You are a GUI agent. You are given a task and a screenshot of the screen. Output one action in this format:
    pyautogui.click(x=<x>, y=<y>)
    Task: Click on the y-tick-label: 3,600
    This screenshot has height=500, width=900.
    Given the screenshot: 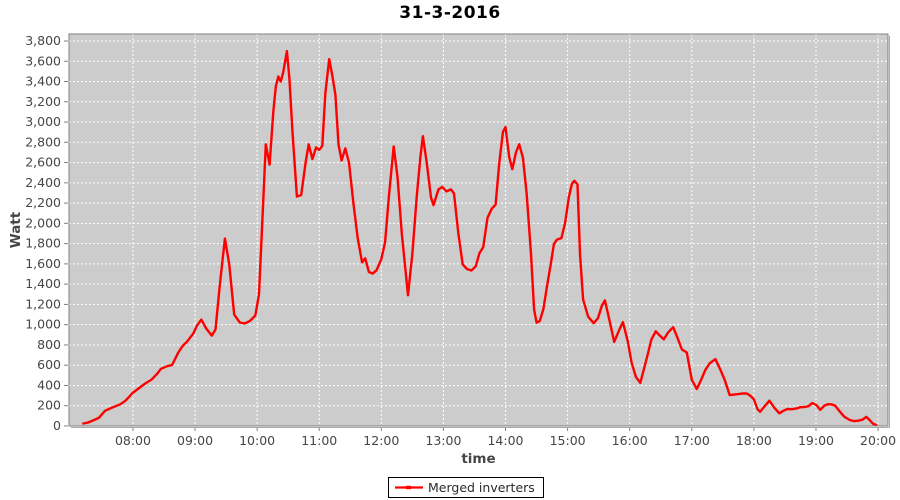 What is the action you would take?
    pyautogui.click(x=43, y=60)
    